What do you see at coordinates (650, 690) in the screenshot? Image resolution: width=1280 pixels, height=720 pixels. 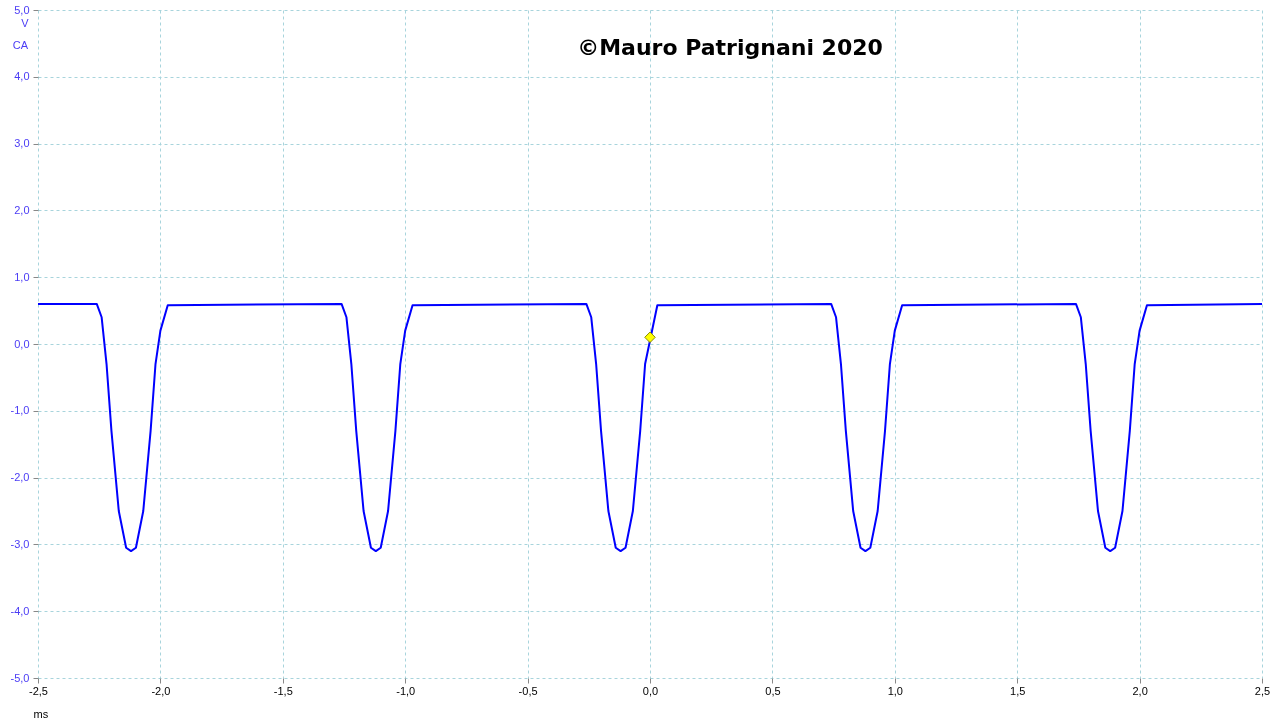 I see `x-tick-label: 0,0` at bounding box center [650, 690].